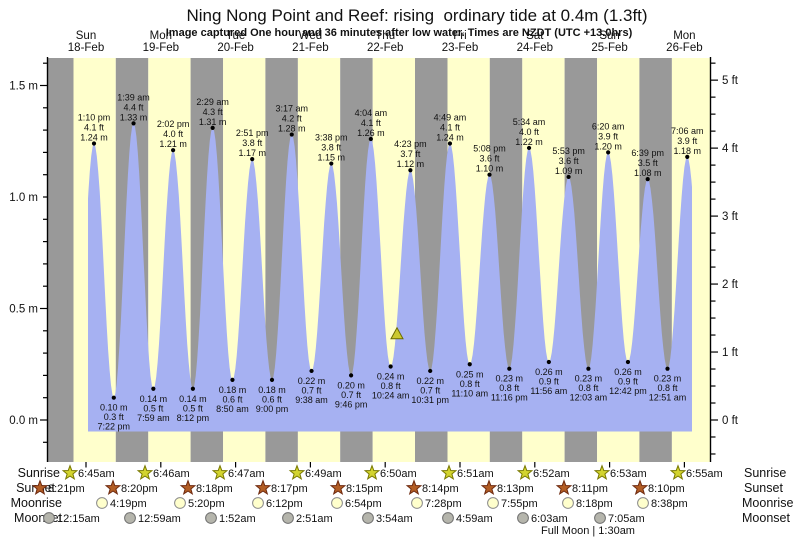  Describe the element at coordinates (450, 137) in the screenshot. I see `high-tide-m: 1.24 m` at that location.